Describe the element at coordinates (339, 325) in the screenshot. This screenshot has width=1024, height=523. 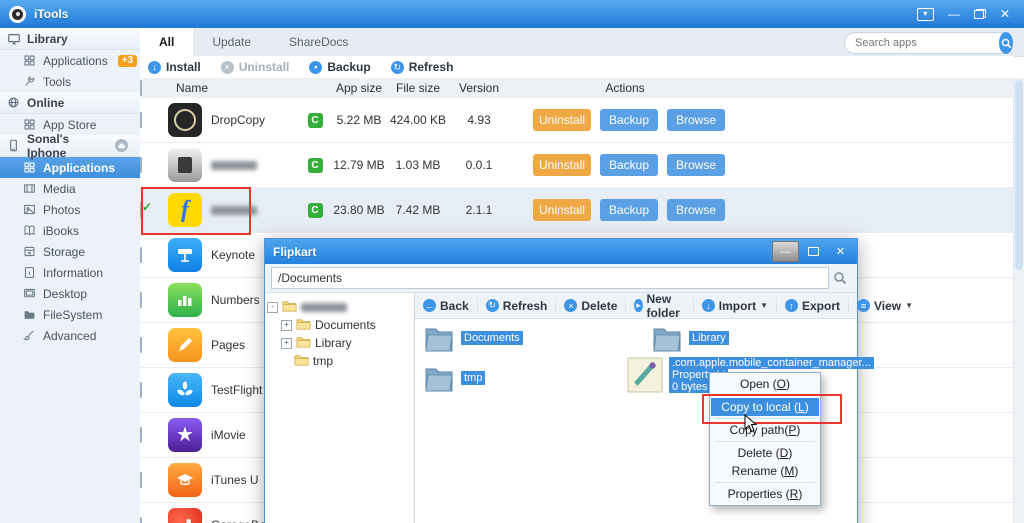
I see `tree-node-documents: + Documents` at that location.